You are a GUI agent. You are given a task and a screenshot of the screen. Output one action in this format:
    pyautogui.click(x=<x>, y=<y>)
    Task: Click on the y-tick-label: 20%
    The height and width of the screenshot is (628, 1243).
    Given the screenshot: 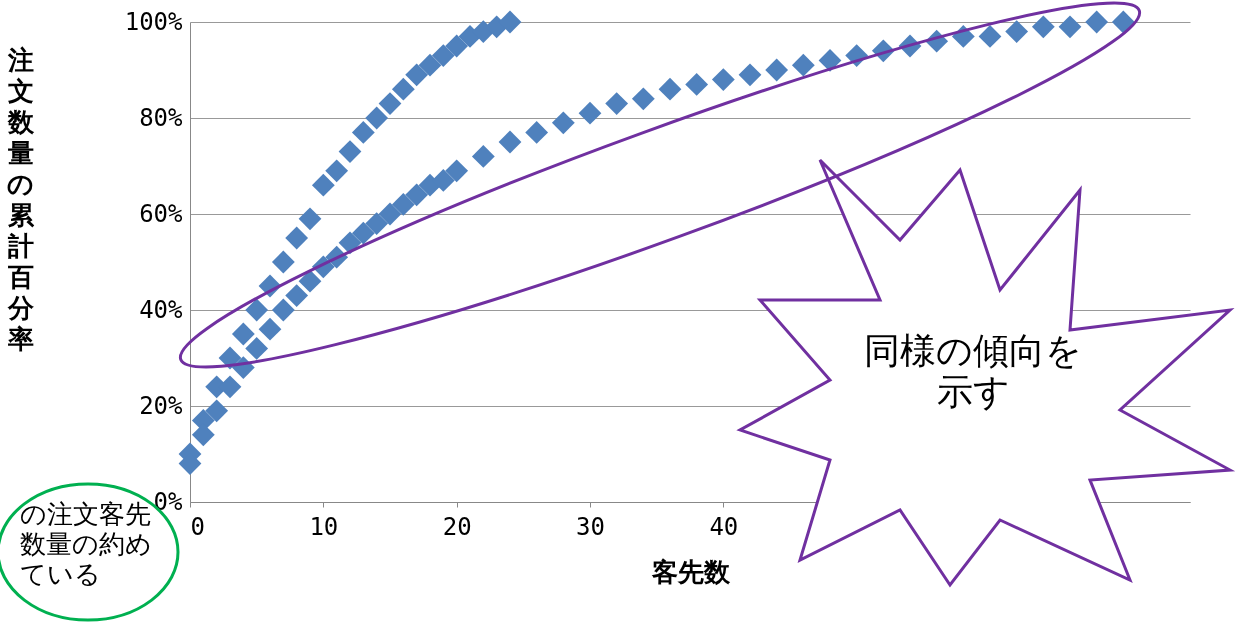 What is the action you would take?
    pyautogui.click(x=161, y=405)
    